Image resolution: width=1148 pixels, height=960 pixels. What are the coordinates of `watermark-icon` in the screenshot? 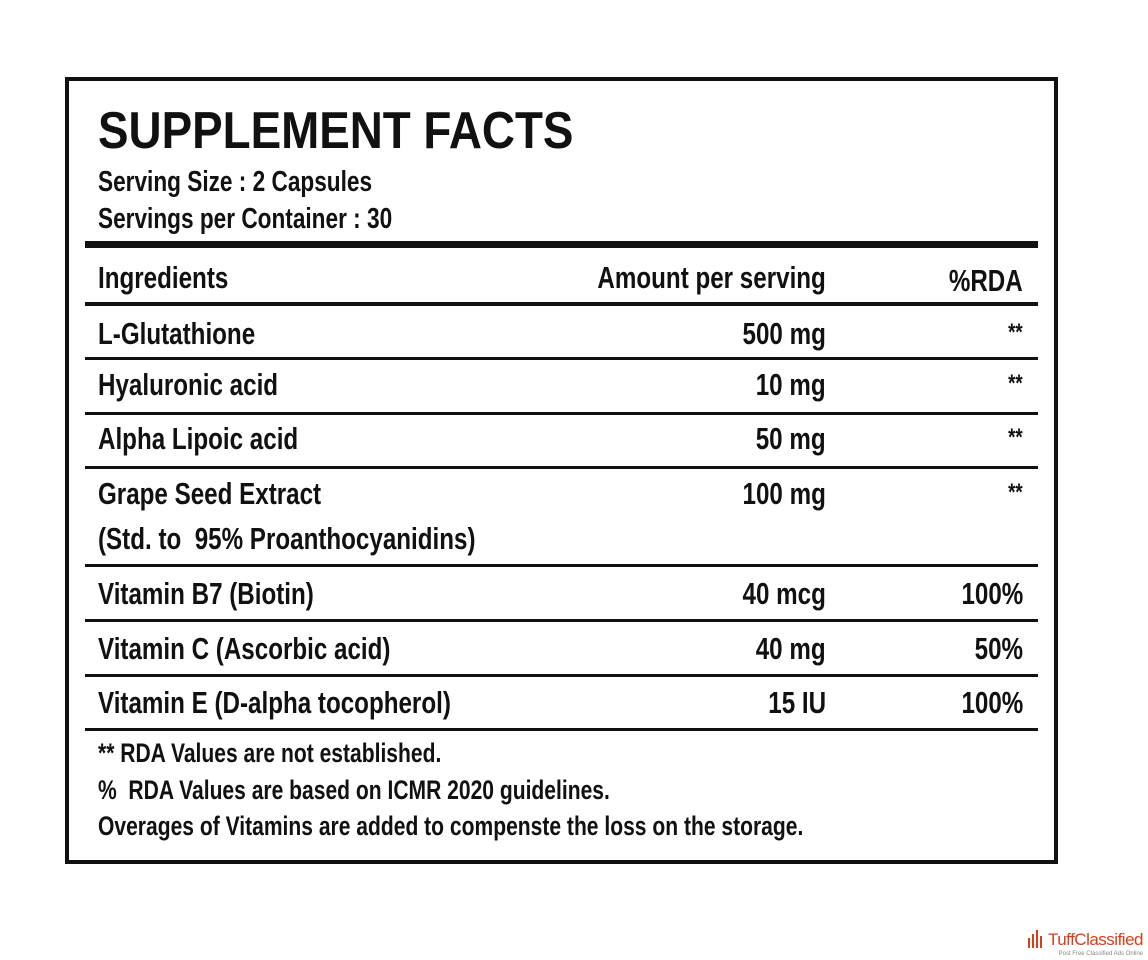 It's located at (1035, 939).